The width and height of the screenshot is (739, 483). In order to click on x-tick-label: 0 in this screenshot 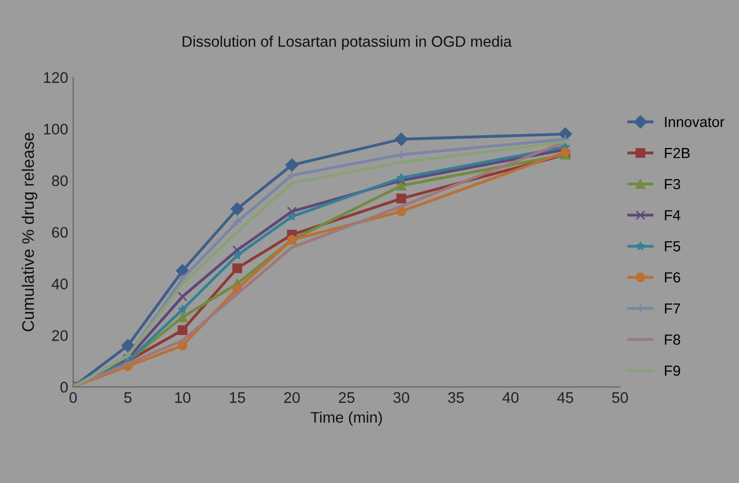, I will do `click(73, 397)`.